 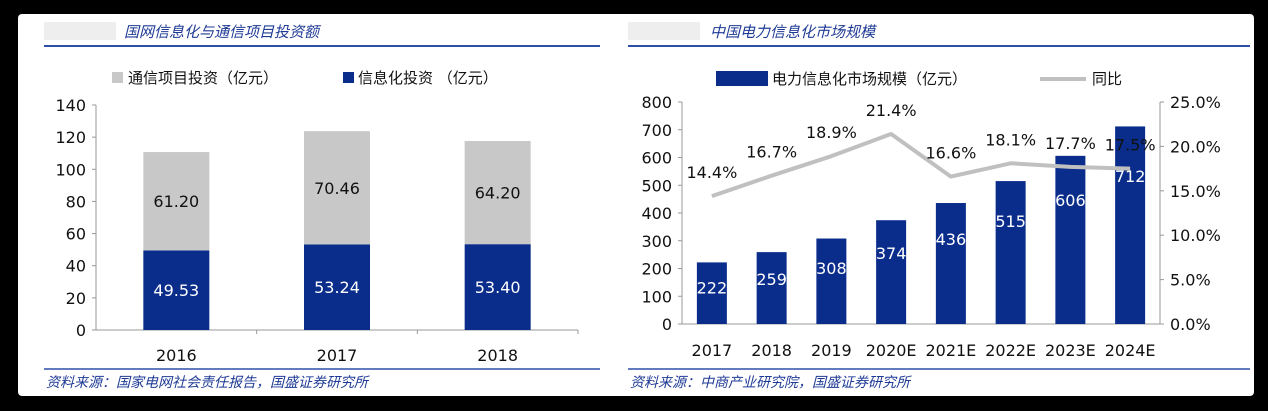 I want to click on right-bar-value-label: 374, so click(x=891, y=253).